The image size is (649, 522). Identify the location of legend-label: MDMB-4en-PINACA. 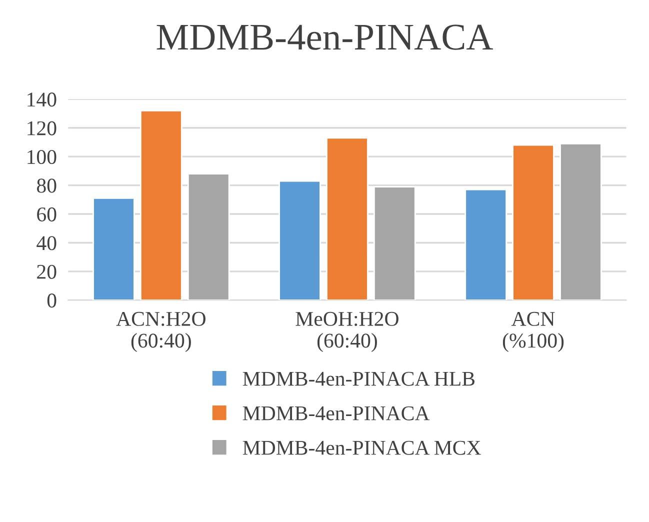
(336, 413).